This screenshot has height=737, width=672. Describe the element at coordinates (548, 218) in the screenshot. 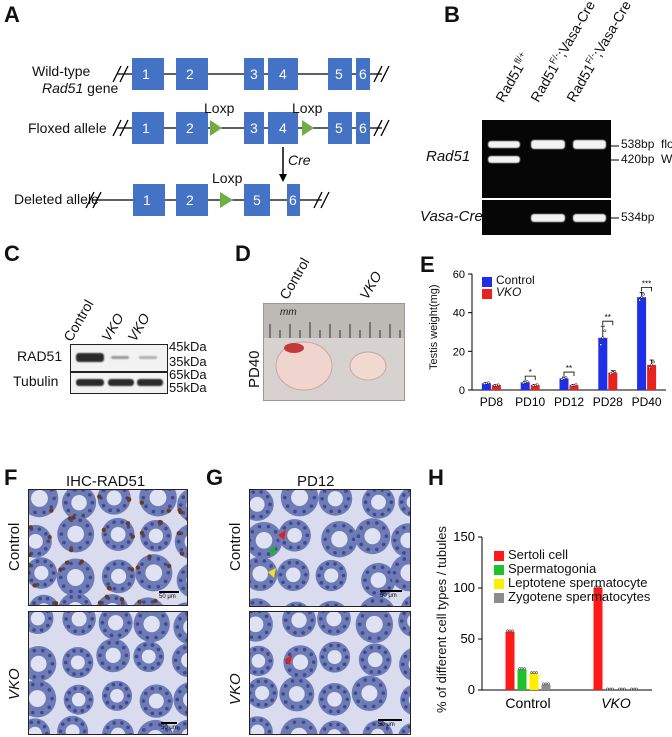

I see `band-cre-lane2` at that location.